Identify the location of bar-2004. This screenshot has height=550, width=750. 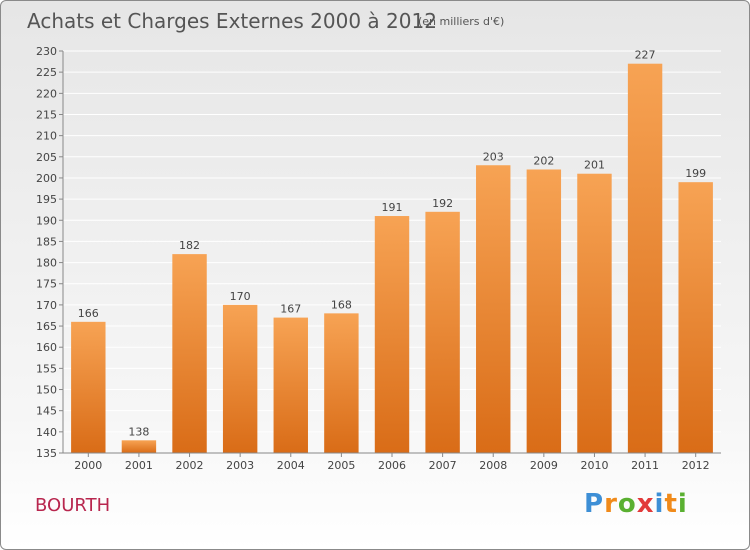
(290, 385).